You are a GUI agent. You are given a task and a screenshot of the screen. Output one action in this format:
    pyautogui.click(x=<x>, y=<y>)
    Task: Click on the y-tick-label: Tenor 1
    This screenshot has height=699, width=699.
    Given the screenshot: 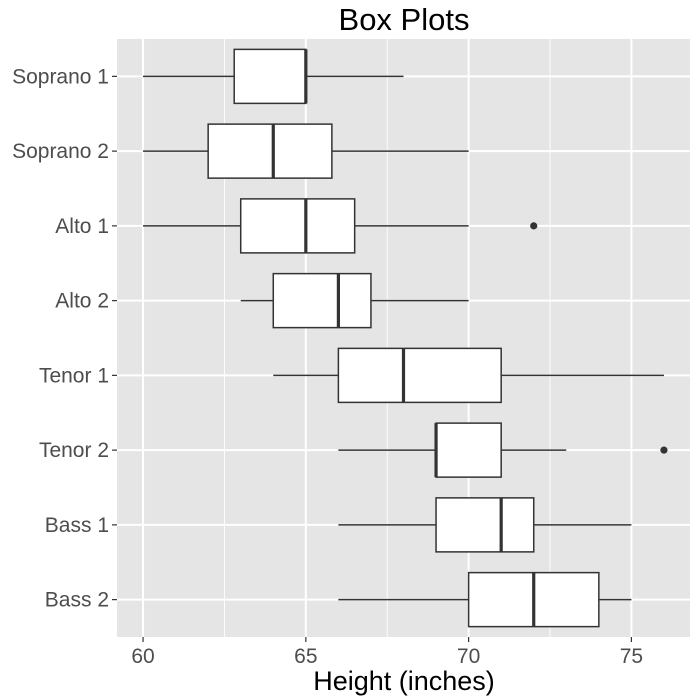 What is the action you would take?
    pyautogui.click(x=74, y=375)
    